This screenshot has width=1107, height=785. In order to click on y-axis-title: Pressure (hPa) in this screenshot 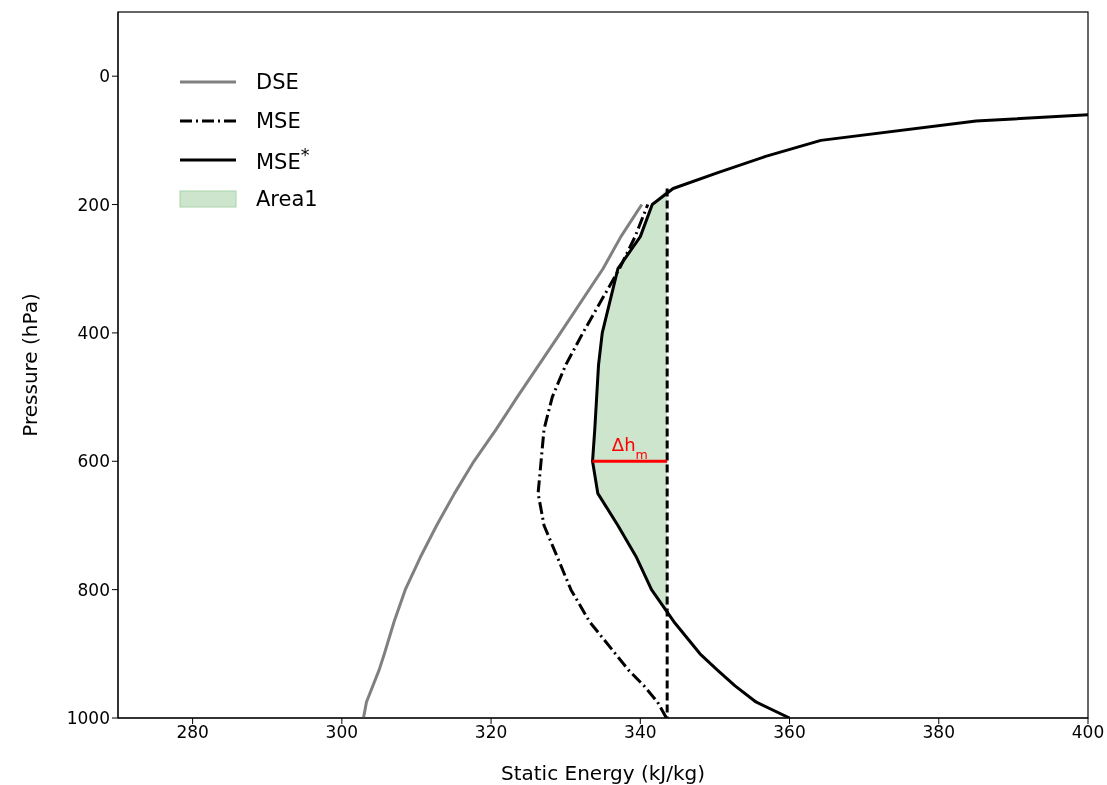, I will do `click(30, 365)`.